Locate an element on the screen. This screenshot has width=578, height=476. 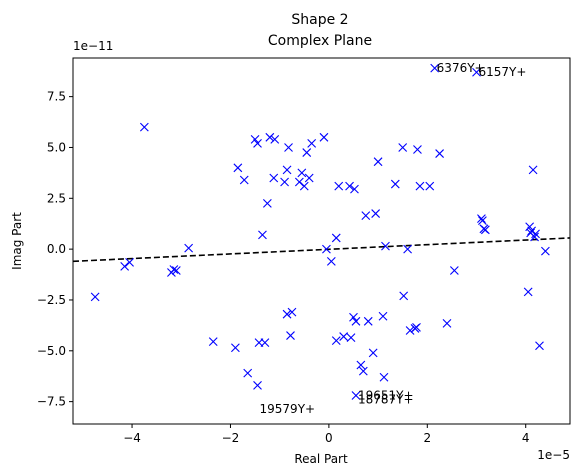
trend-line is located at coordinates (321, 250).